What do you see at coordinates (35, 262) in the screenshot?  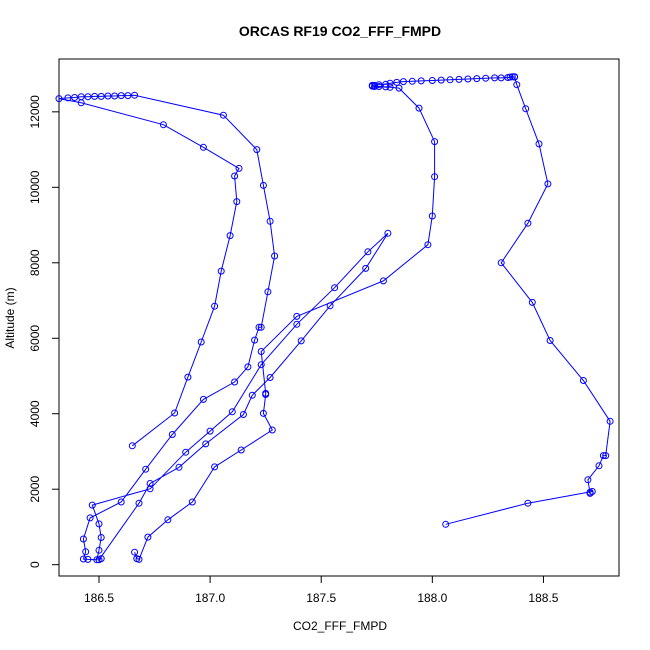 I see `y-tick-label: 8000` at bounding box center [35, 262].